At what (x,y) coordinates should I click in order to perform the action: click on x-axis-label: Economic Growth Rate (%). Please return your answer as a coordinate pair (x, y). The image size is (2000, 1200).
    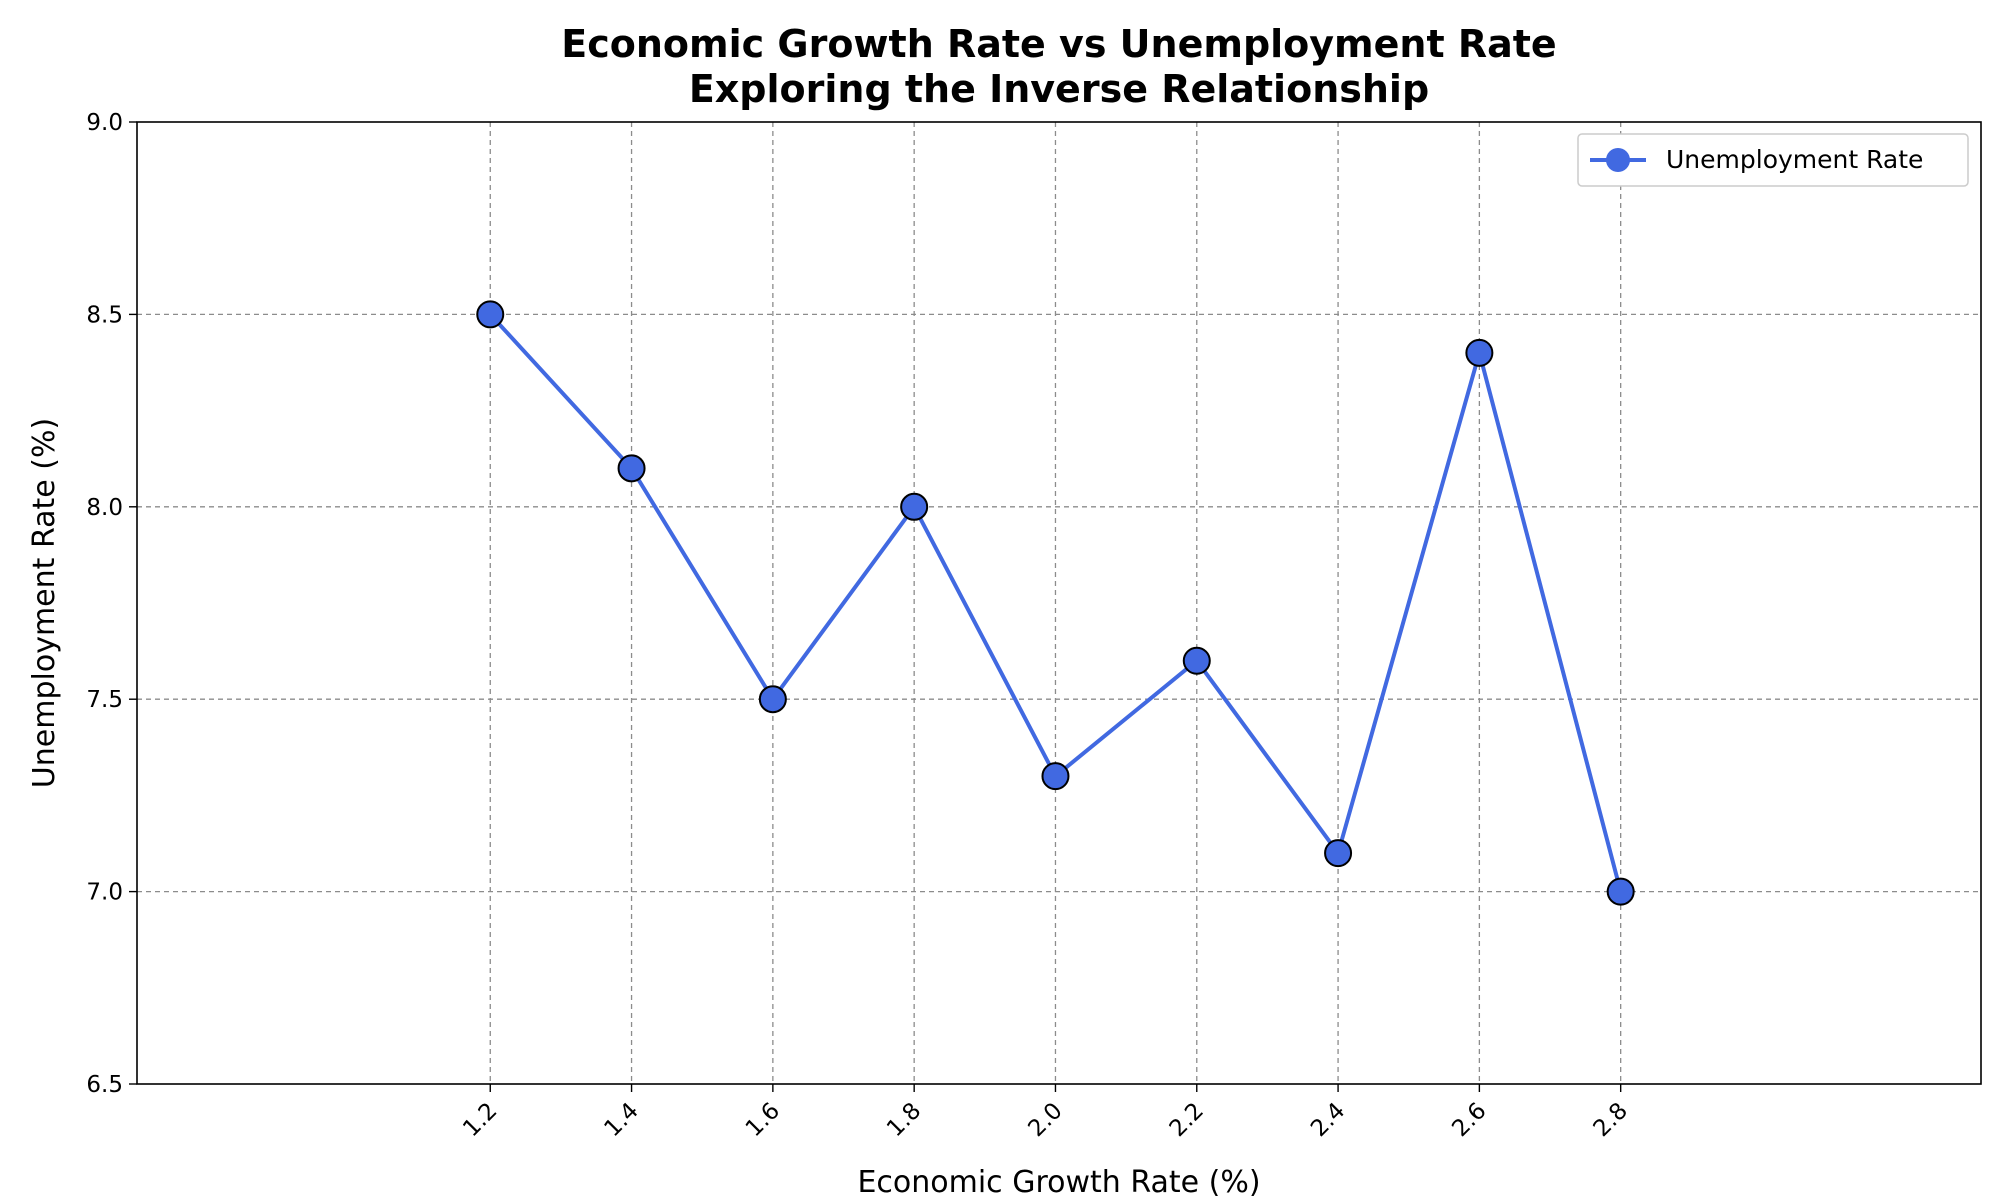
    Looking at the image, I should click on (1058, 1182).